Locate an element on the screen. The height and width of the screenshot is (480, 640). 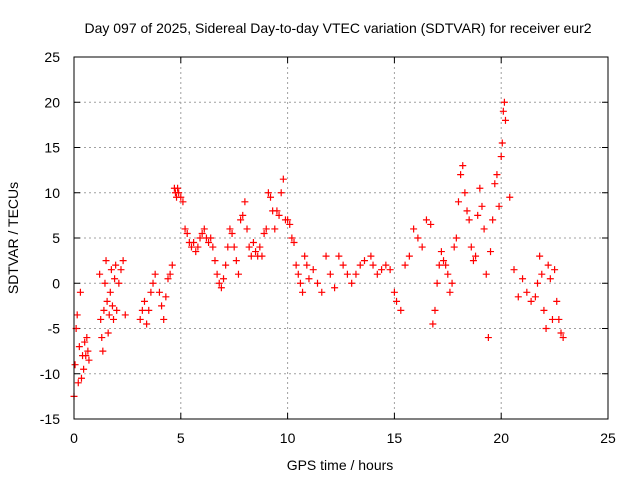
x-tick-label: 0 is located at coordinates (74, 438).